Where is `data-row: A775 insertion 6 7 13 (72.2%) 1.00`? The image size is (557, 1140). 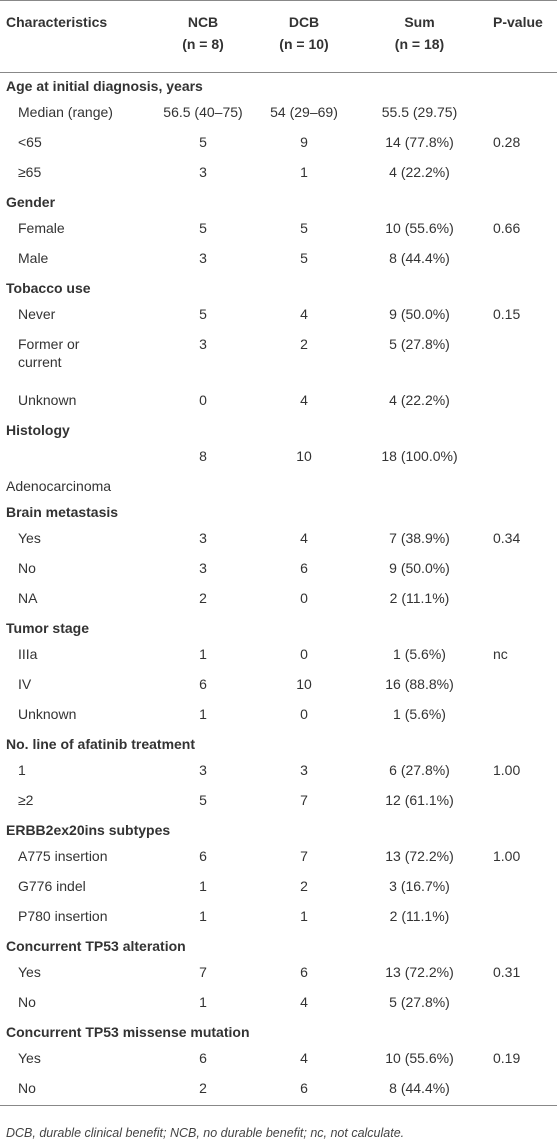
data-row: A775 insertion 6 7 13 (72.2%) 1.00 is located at coordinates (278, 858).